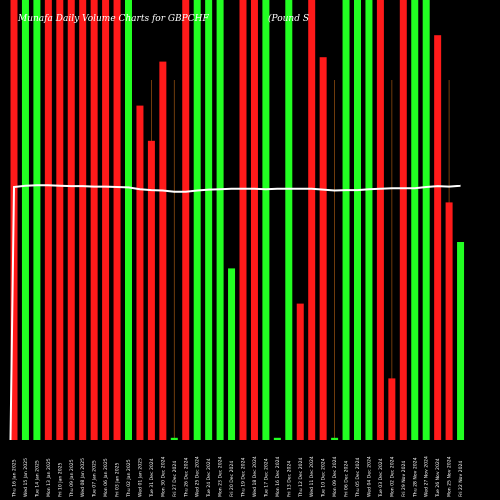 This screenshot has width=500, height=500. What do you see at coordinates (129, 478) in the screenshot?
I see `x-tick-label: Thu 02 Jan 2025` at bounding box center [129, 478].